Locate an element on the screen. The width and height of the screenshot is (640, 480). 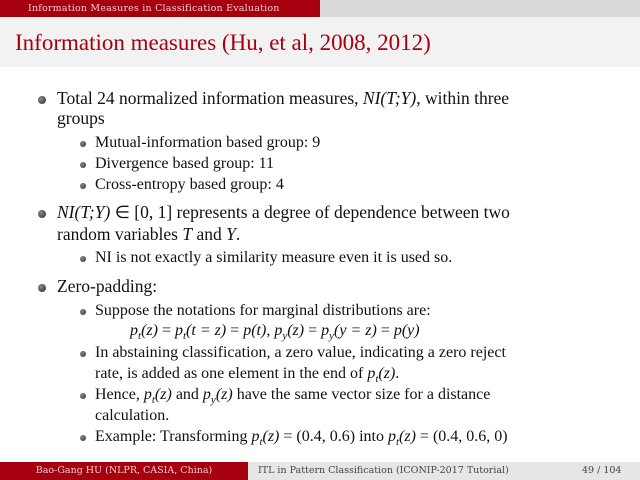
text-segment: Cross-entropy based group: 4 is located at coordinates (189, 184).